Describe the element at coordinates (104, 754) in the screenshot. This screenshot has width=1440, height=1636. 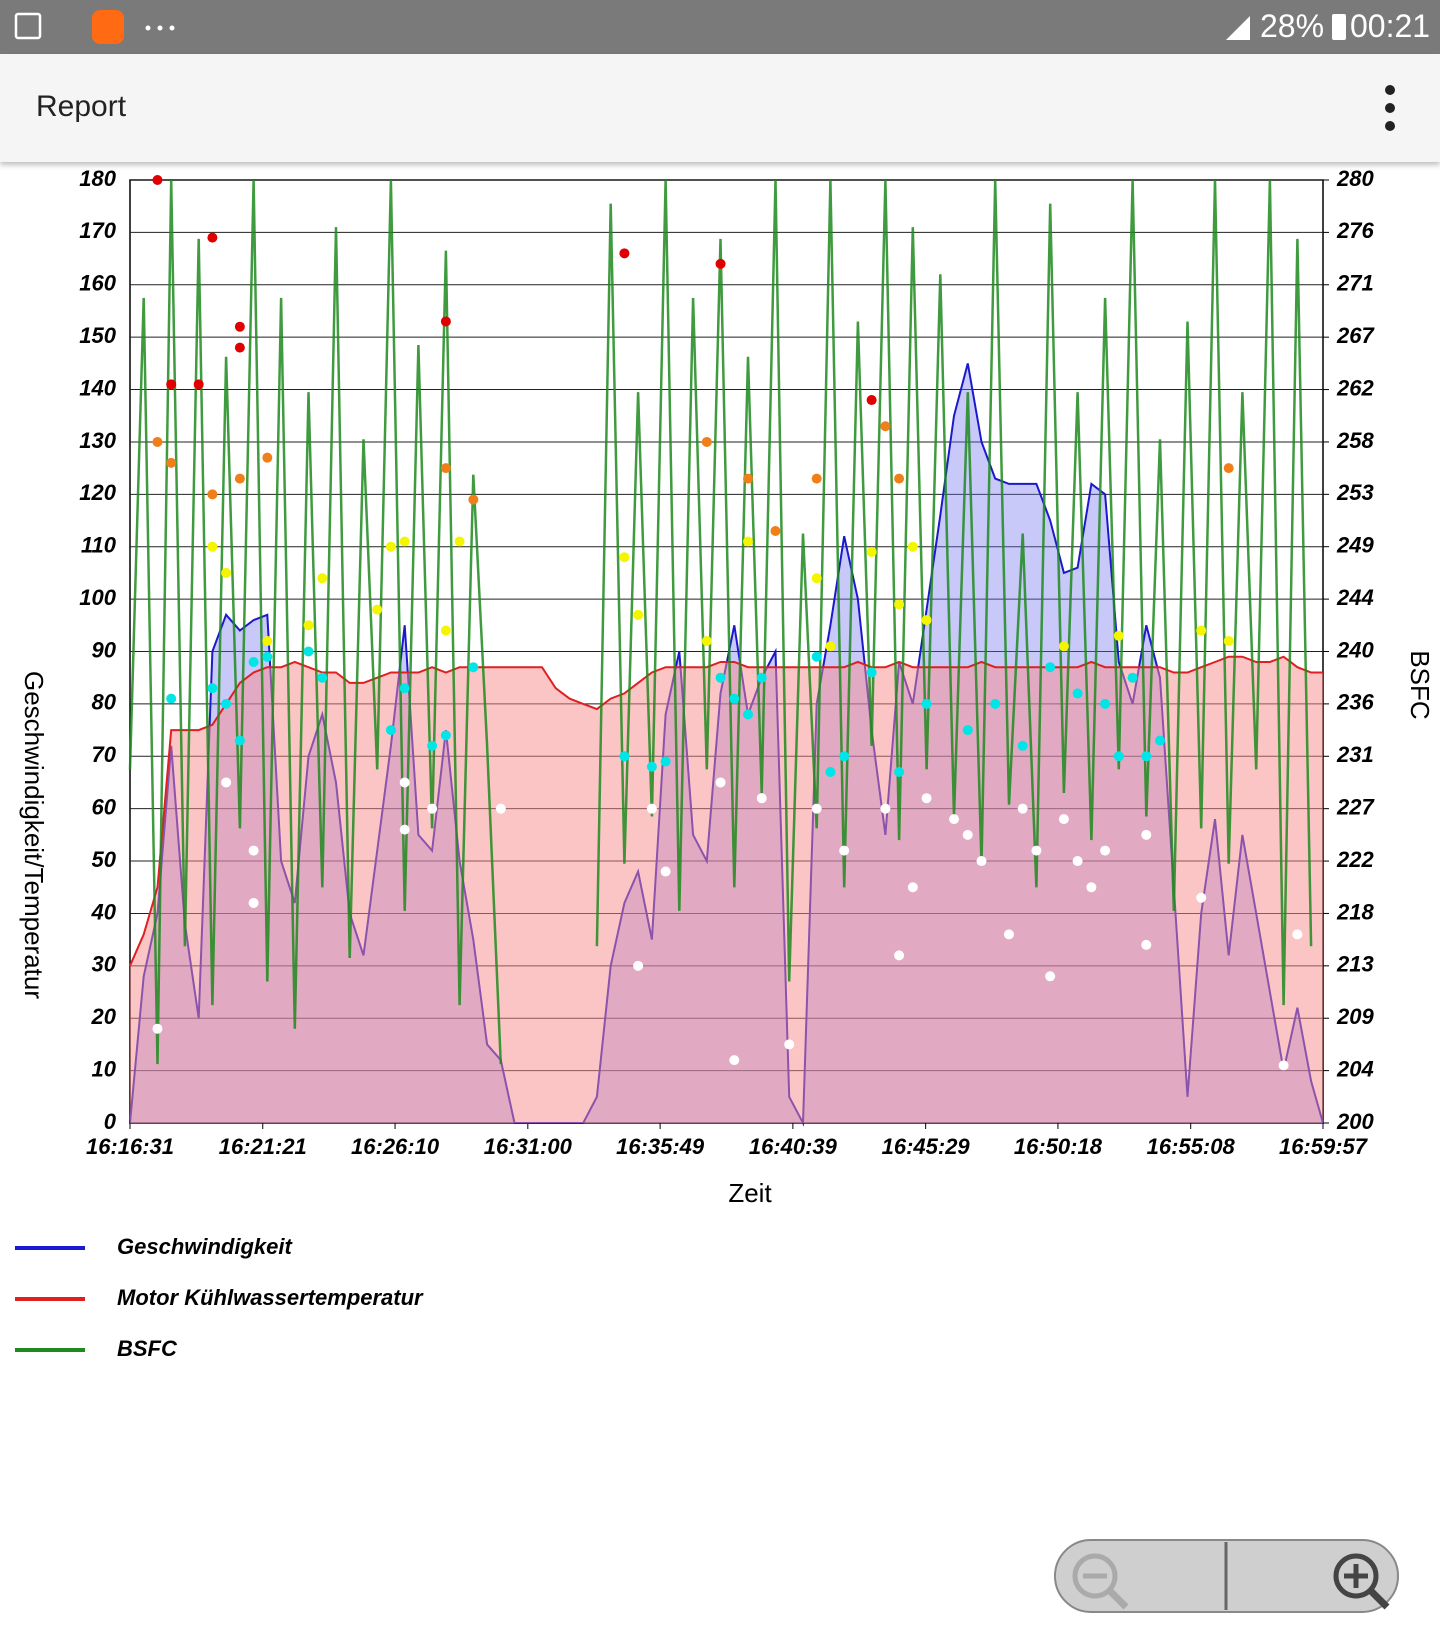
I see `y-tick-label: 70` at that location.